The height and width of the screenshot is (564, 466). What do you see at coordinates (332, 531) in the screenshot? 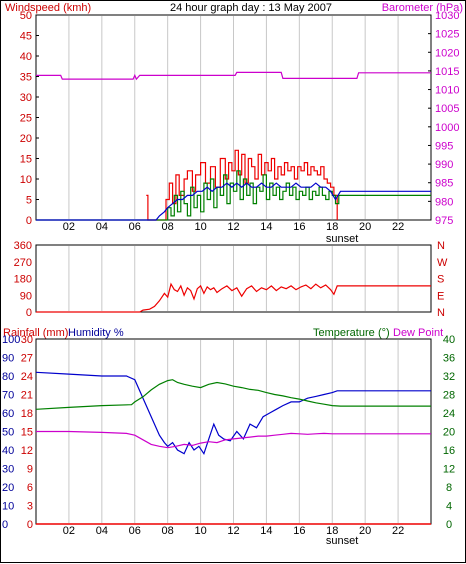
I see `temp-x-tick-label: 18` at bounding box center [332, 531].